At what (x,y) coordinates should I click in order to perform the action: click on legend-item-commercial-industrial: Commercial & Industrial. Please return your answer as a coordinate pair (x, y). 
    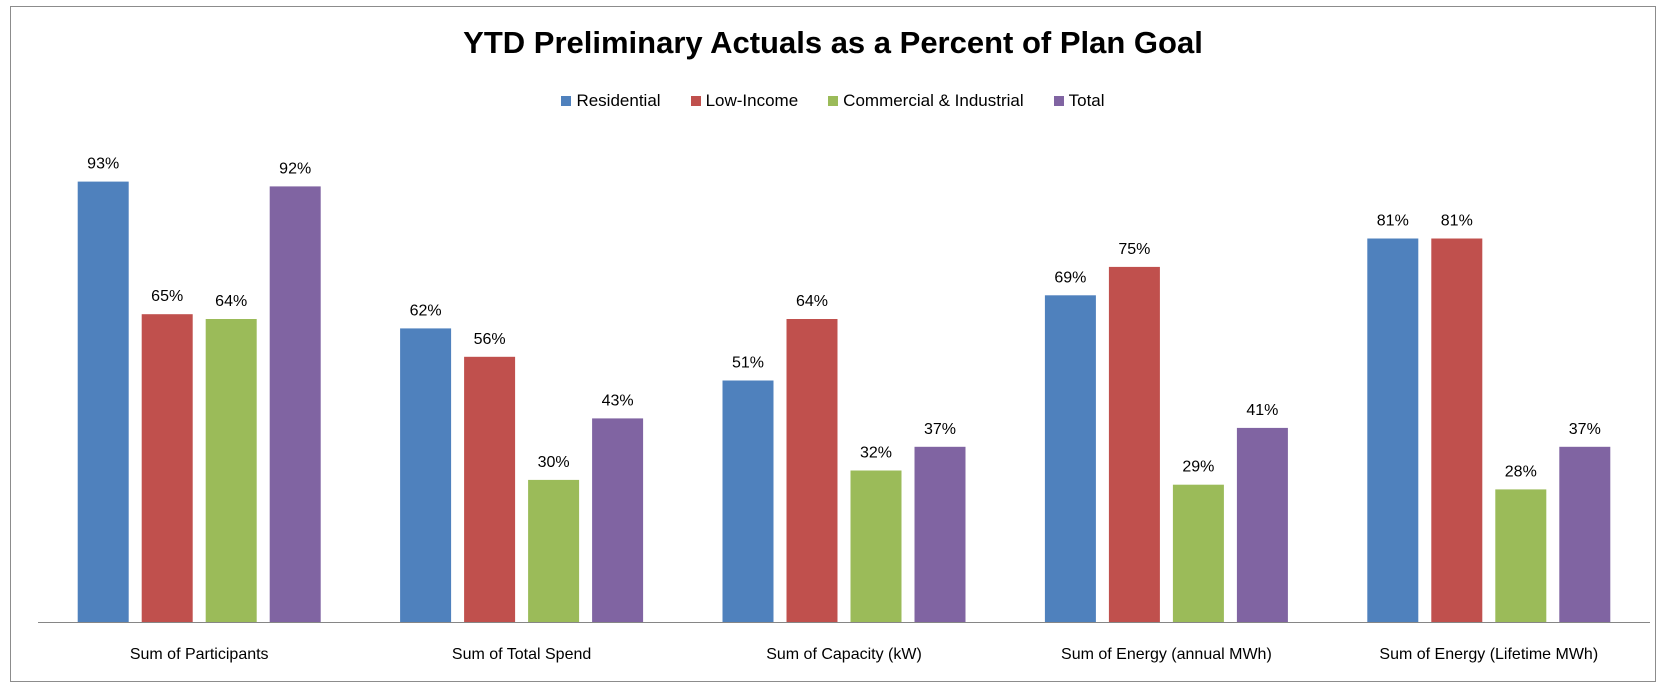
    Looking at the image, I should click on (926, 101).